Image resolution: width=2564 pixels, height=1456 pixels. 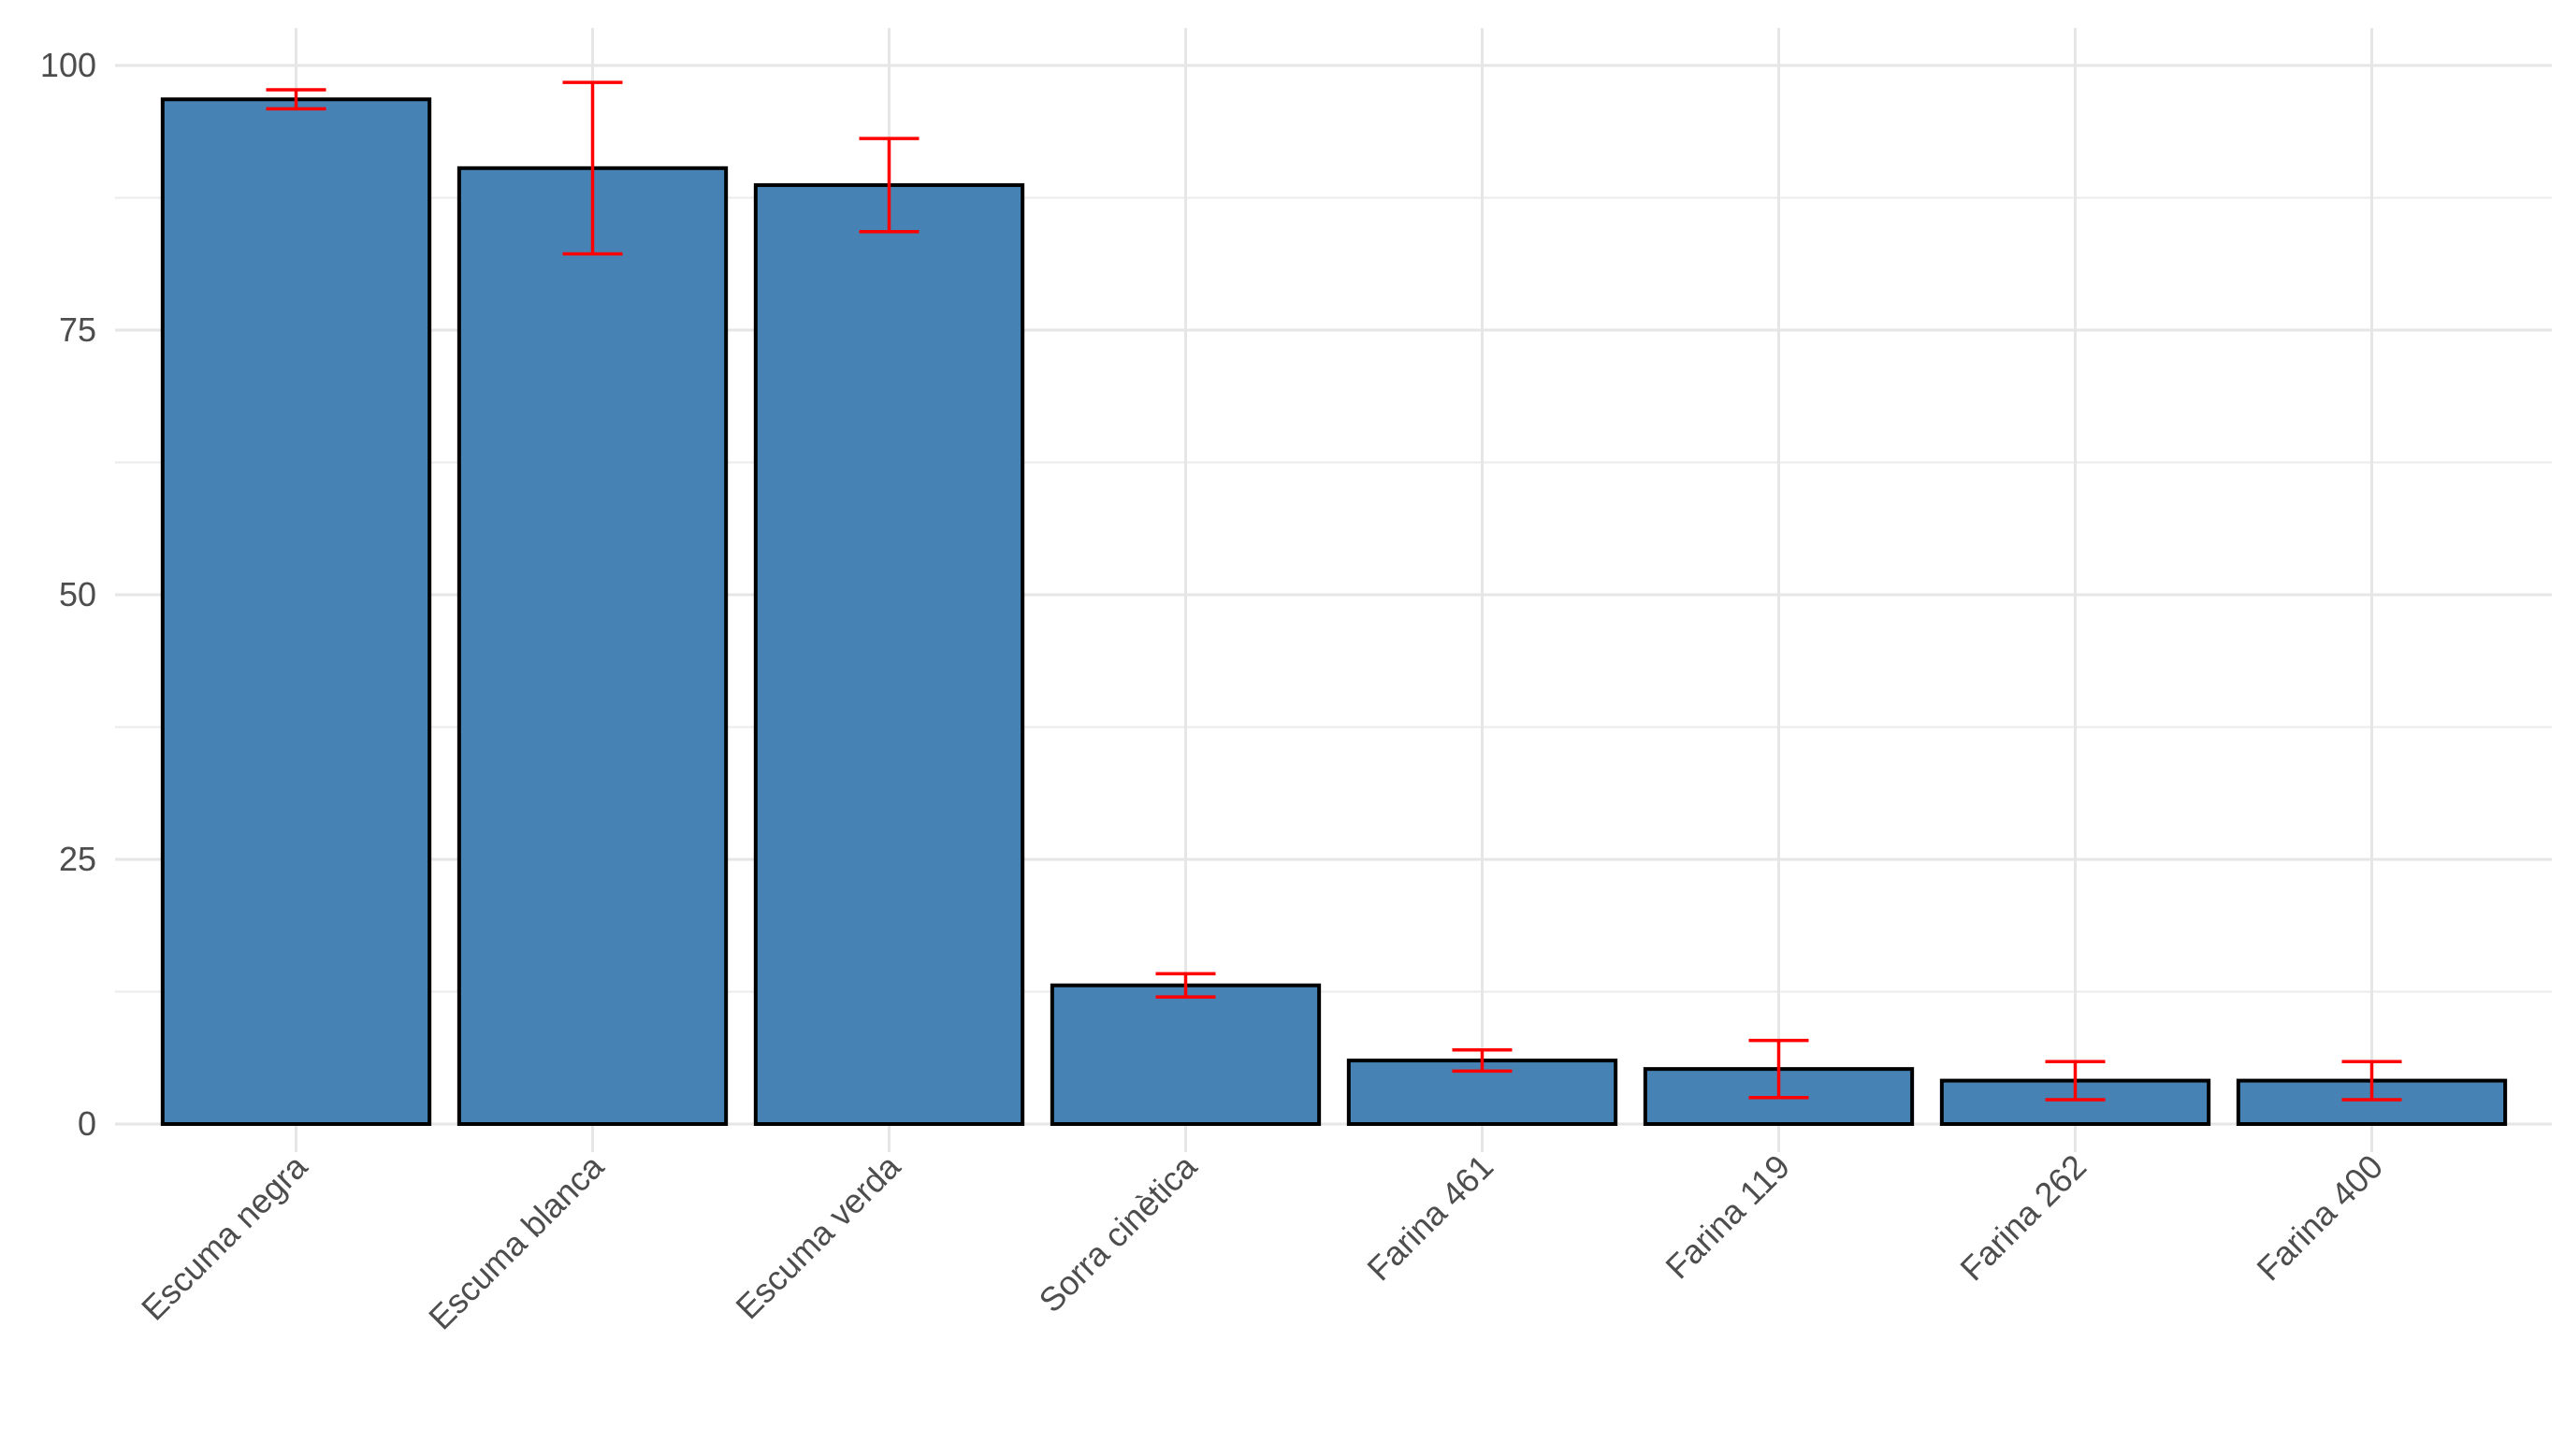 I want to click on x-tick-label: Escuma negra, so click(x=224, y=1237).